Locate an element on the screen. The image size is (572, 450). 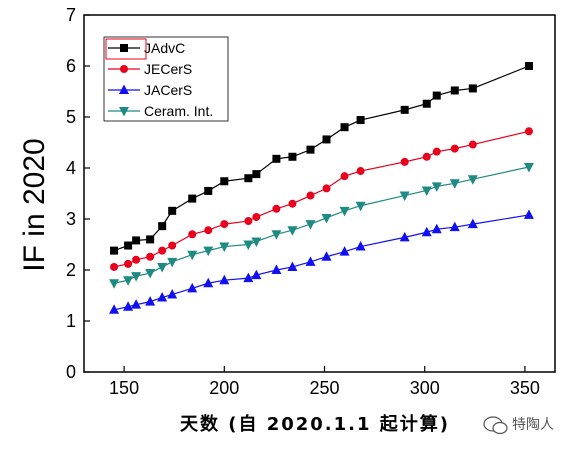
y-tick-label: 7 is located at coordinates (71, 15).